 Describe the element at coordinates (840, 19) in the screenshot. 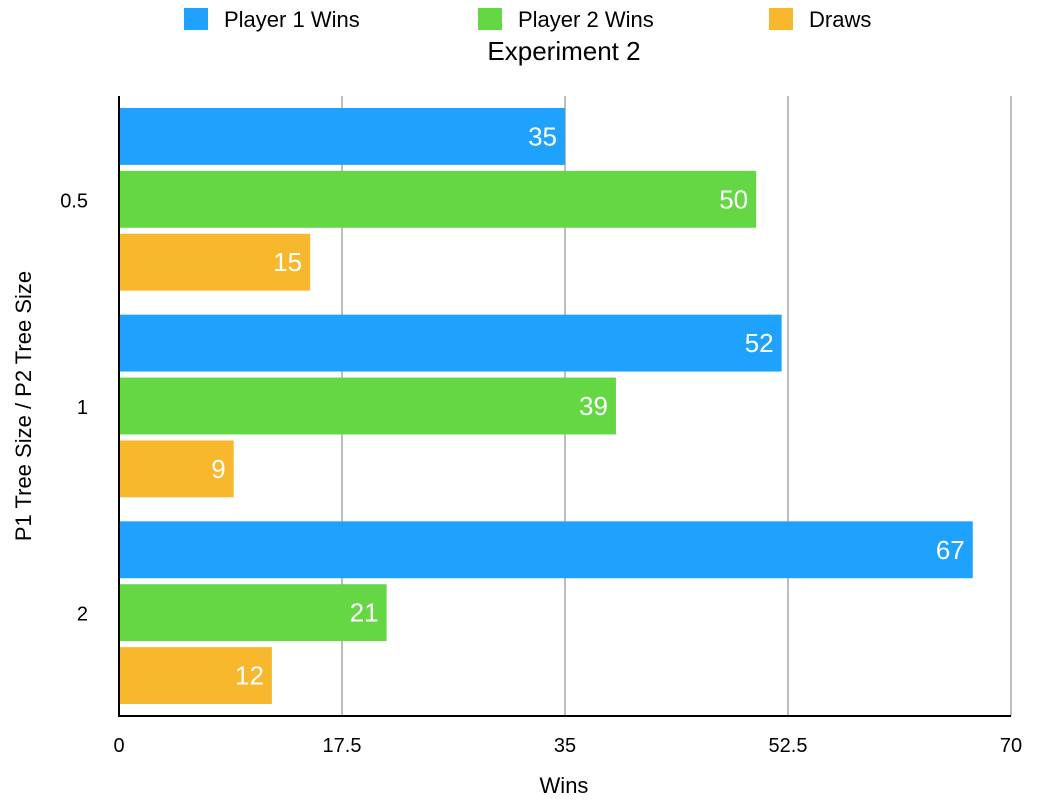

I see `legend-label: Draws` at that location.